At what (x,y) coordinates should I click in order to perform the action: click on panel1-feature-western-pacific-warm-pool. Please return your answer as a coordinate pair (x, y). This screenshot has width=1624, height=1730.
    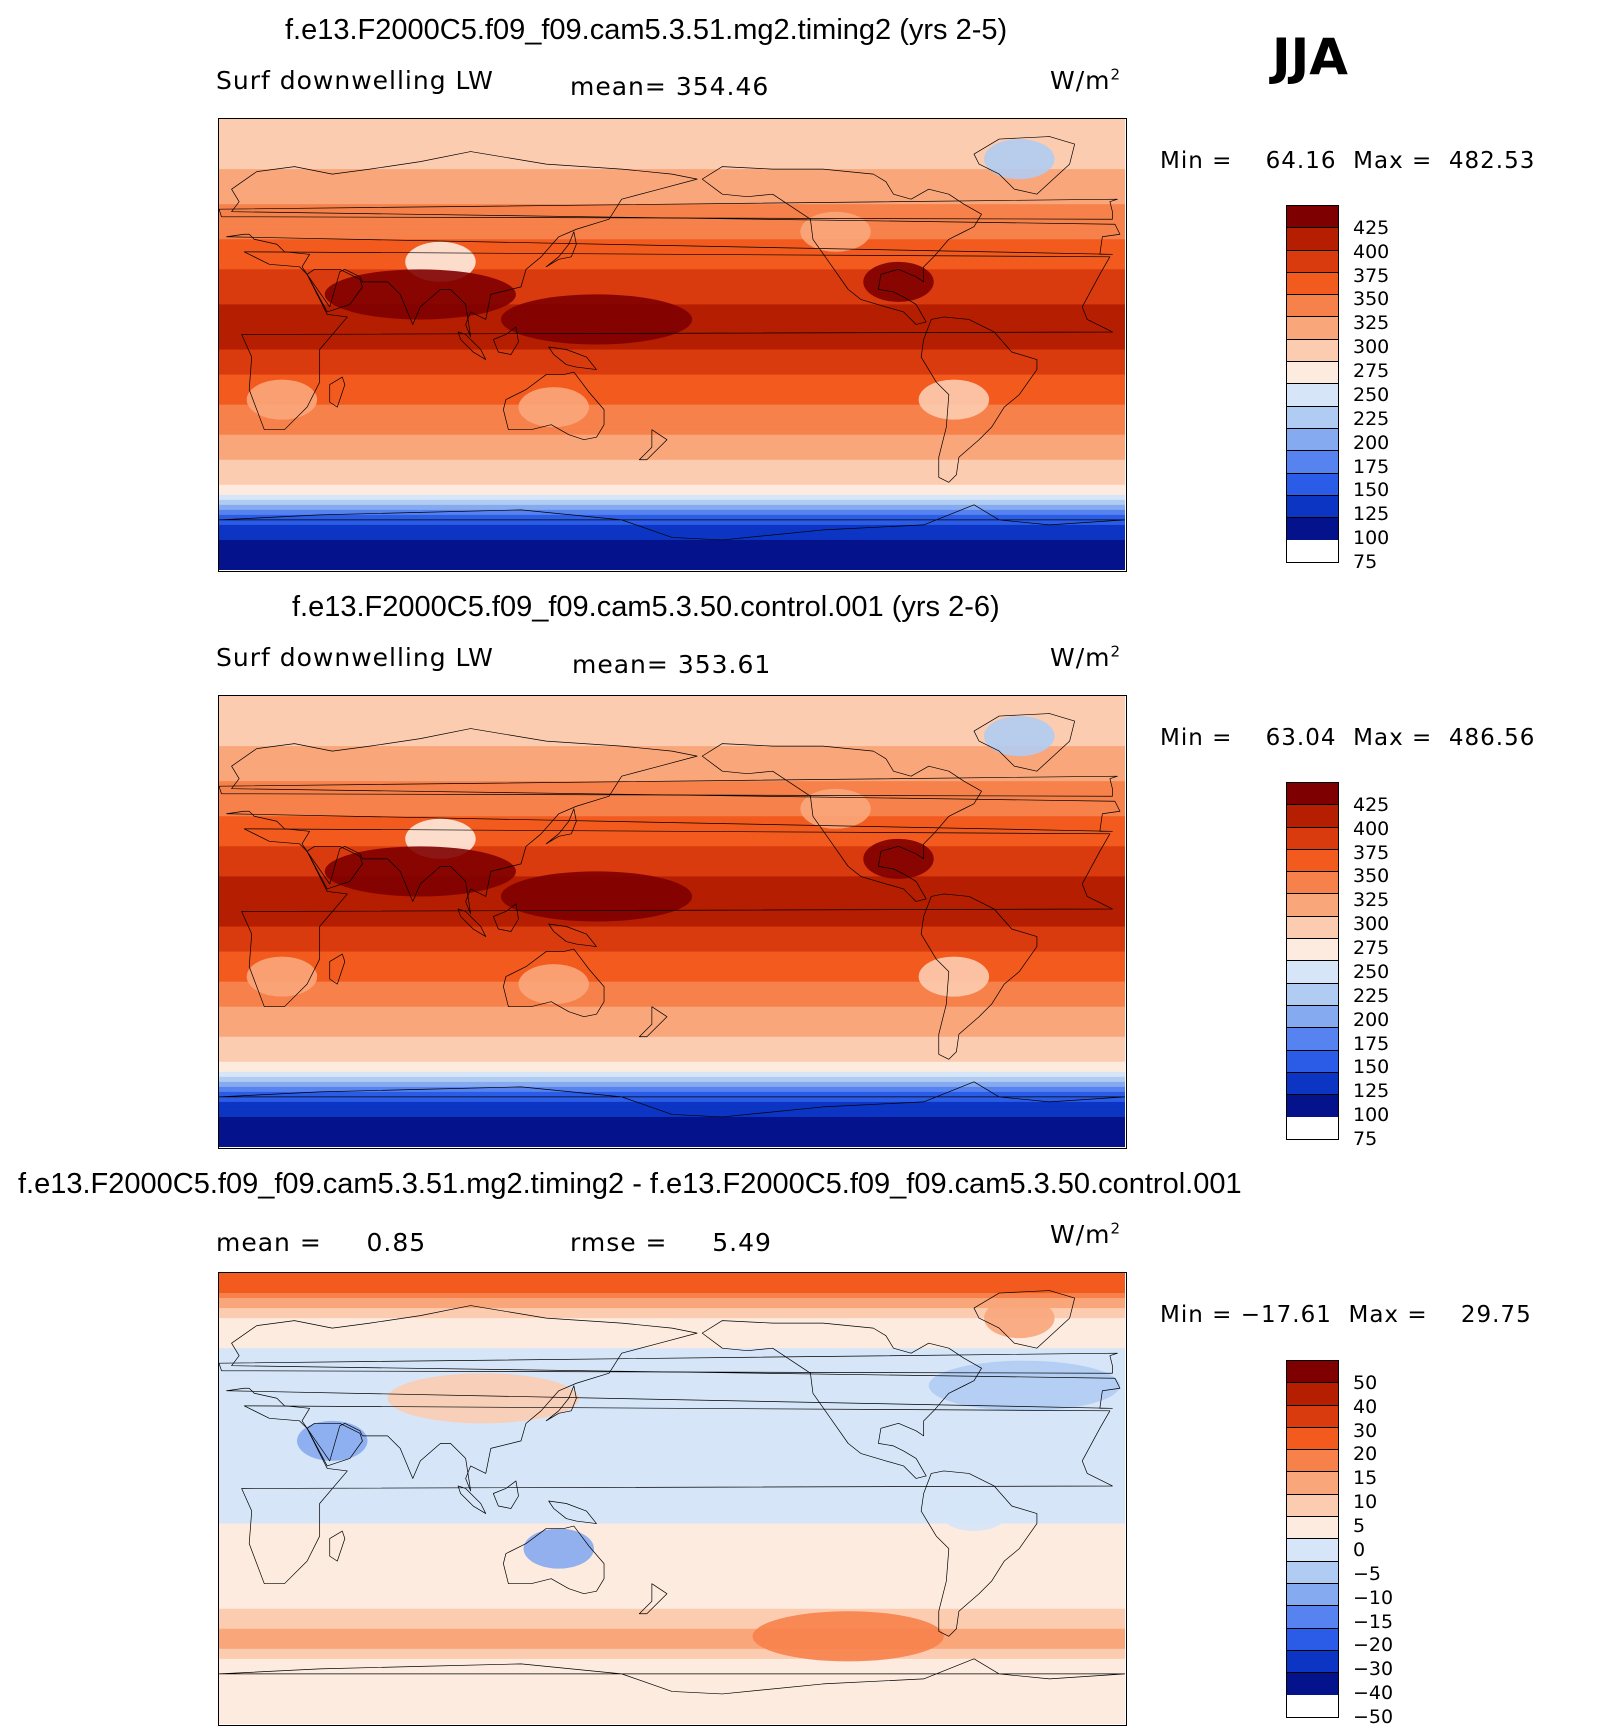
    Looking at the image, I should click on (596, 319).